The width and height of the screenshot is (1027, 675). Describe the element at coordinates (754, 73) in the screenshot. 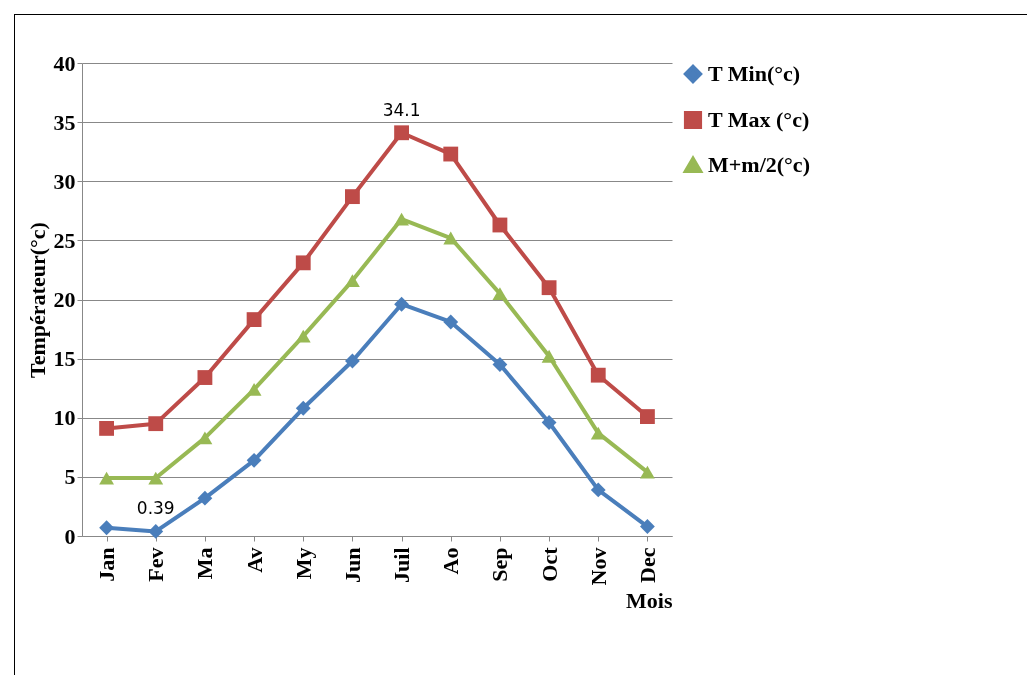

I see `legend-label: T Min(°c)` at that location.